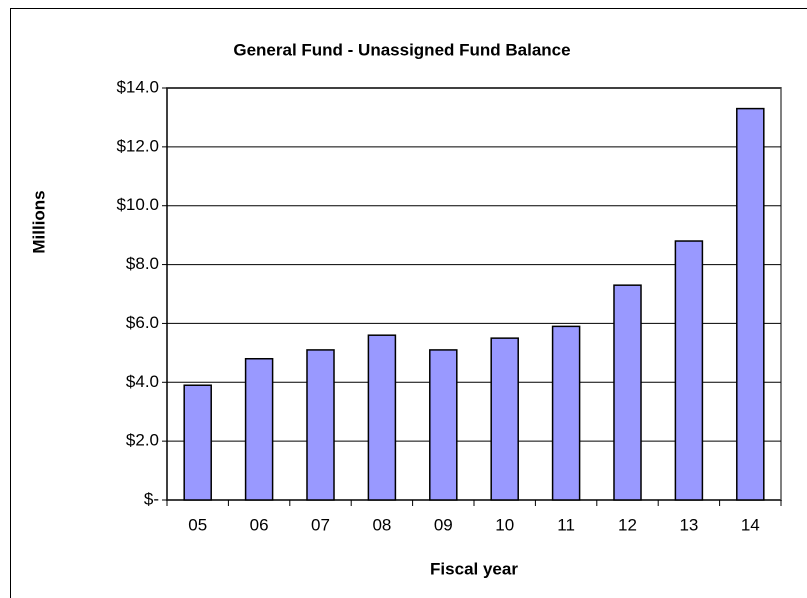 The width and height of the screenshot is (807, 598). I want to click on y-axis-label: Millions, so click(38, 221).